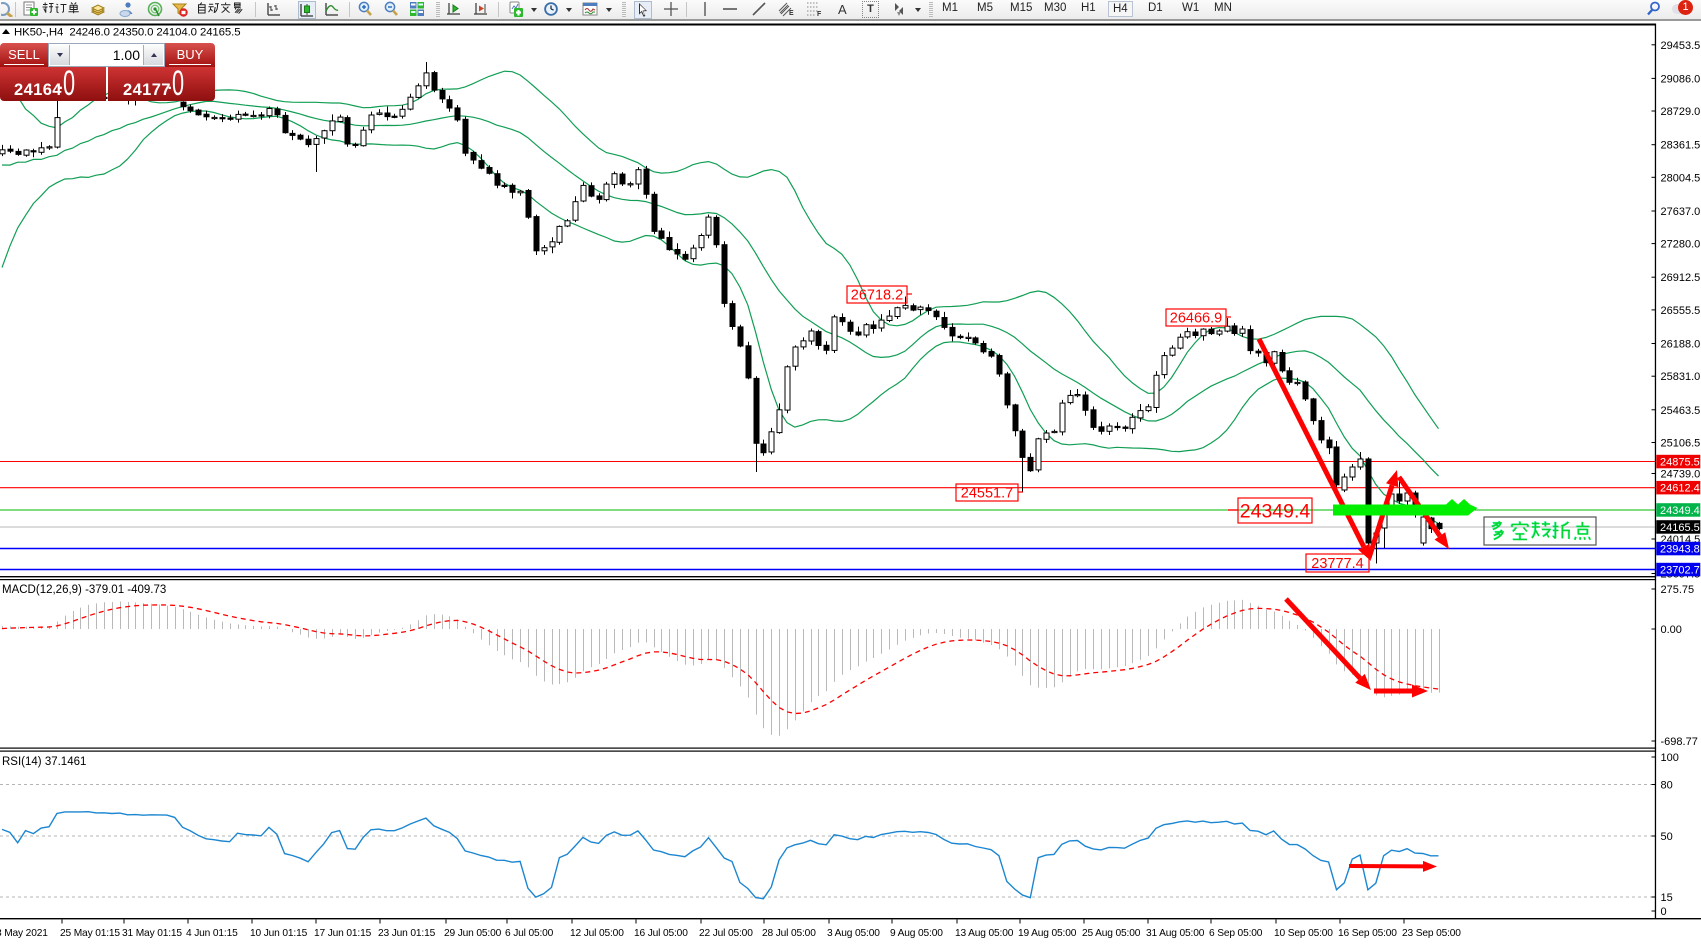 This screenshot has width=1701, height=949. What do you see at coordinates (1671, 630) in the screenshot?
I see `svg-text: 0.00` at bounding box center [1671, 630].